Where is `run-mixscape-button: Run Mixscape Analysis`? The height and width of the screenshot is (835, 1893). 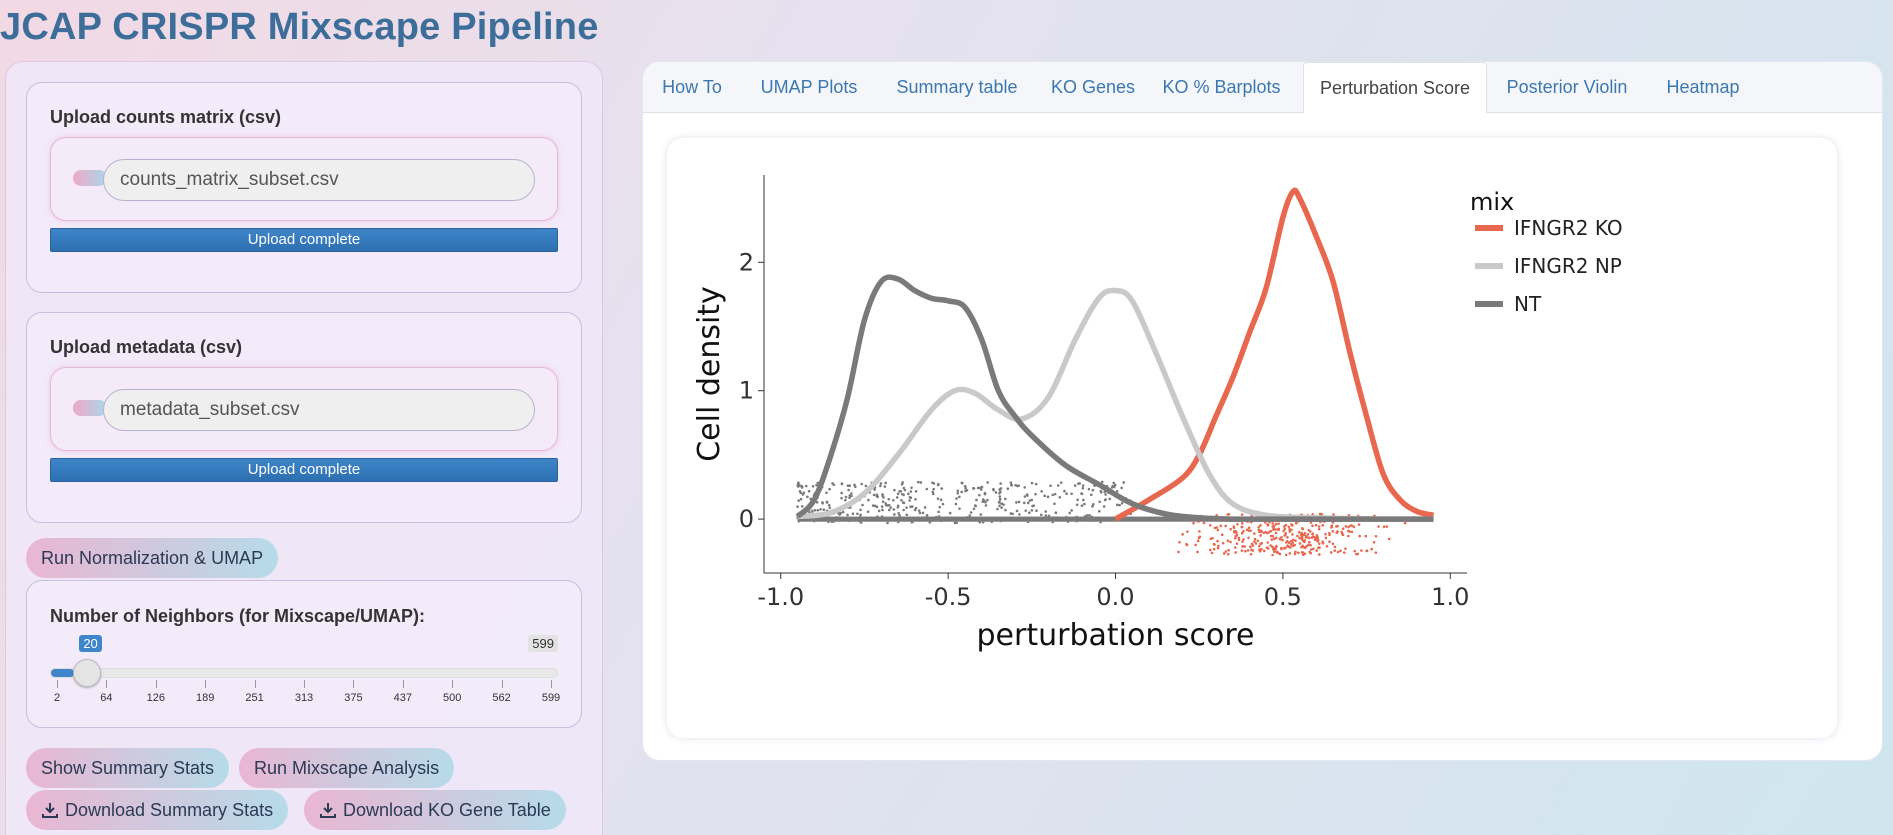 run-mixscape-button: Run Mixscape Analysis is located at coordinates (347, 768).